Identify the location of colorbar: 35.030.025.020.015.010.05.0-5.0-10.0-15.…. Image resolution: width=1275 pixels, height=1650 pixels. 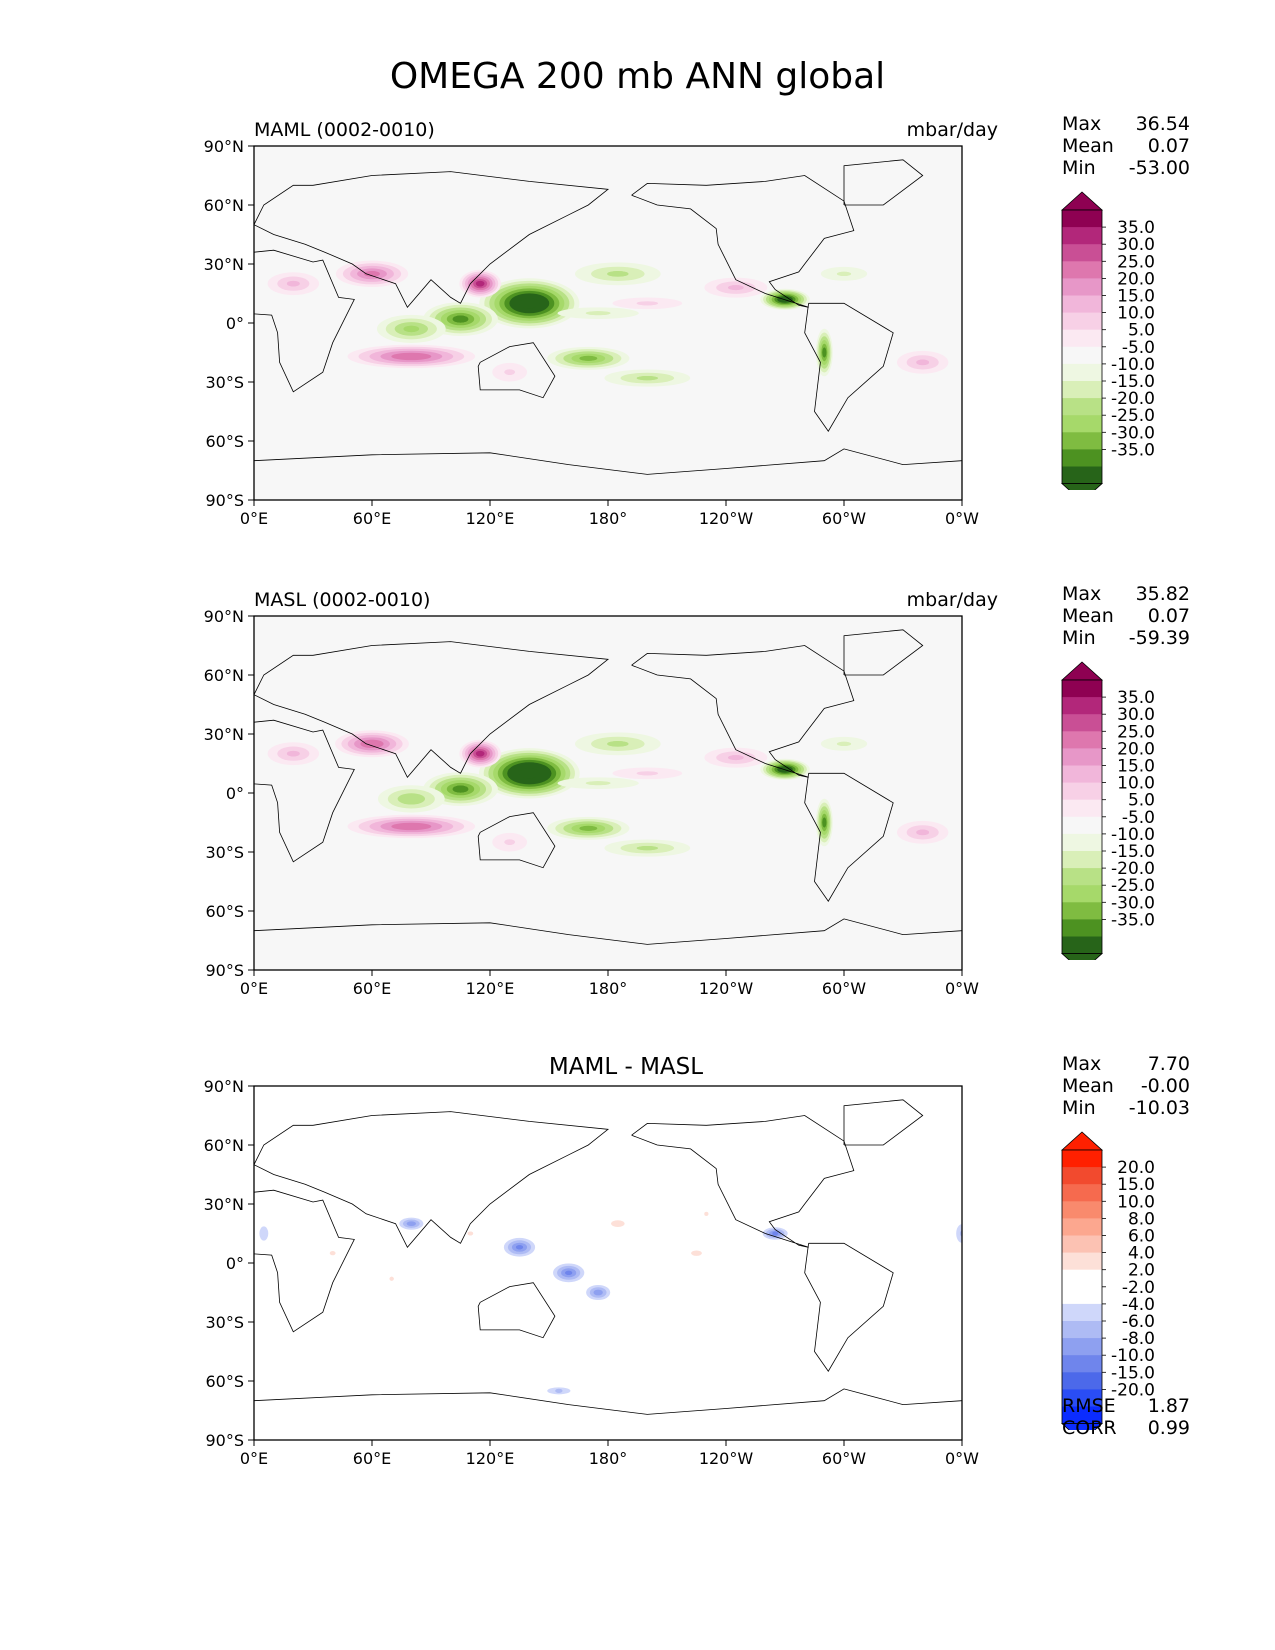
(1107, 810).